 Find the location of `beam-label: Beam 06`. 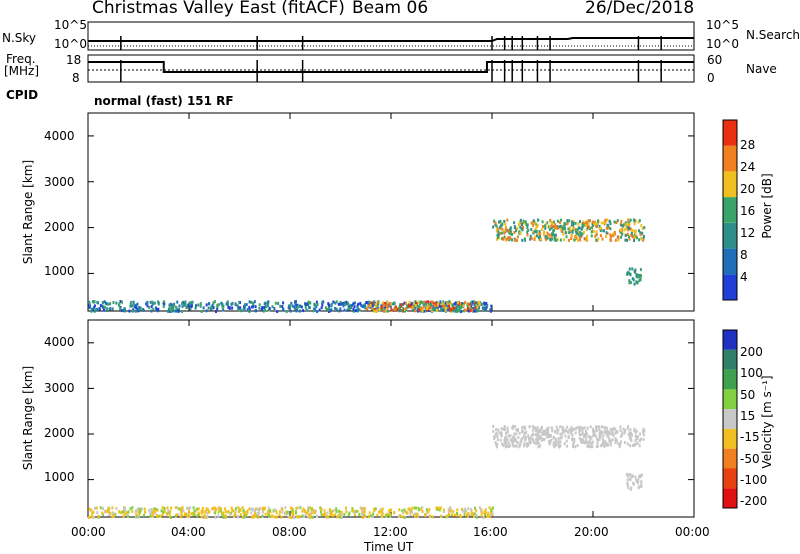

beam-label: Beam 06 is located at coordinates (390, 9).